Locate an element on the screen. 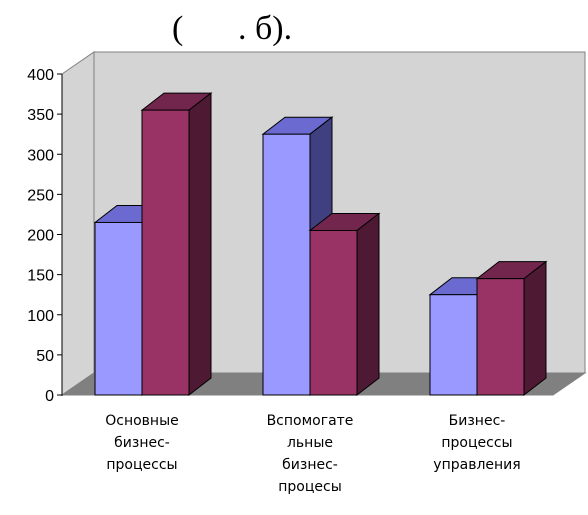 The height and width of the screenshot is (515, 588). category-label: Основные бизнес-процессы is located at coordinates (142, 443).